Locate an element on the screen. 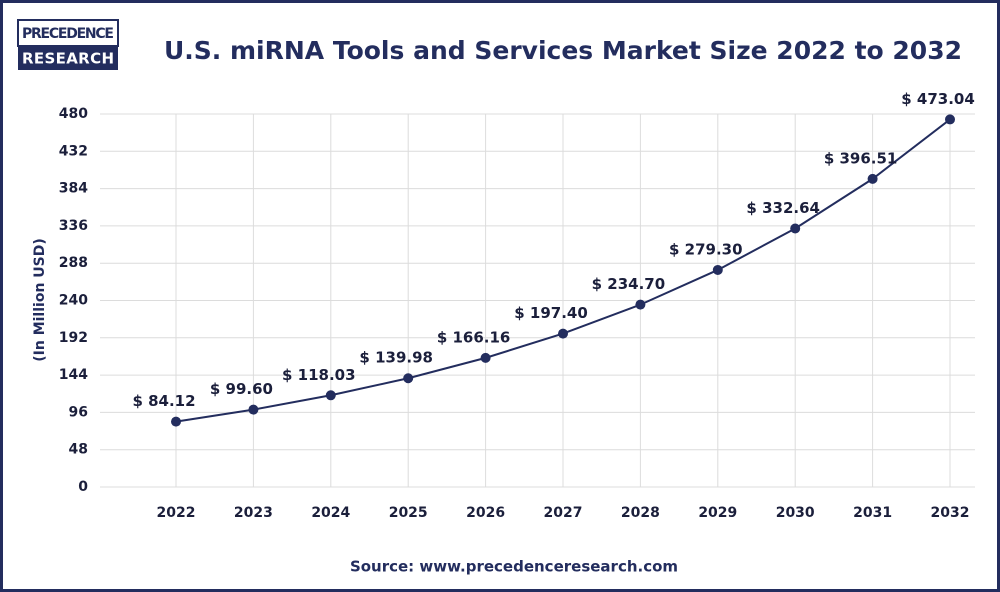 The width and height of the screenshot is (1000, 592). y-tick-label: 48 is located at coordinates (78, 450).